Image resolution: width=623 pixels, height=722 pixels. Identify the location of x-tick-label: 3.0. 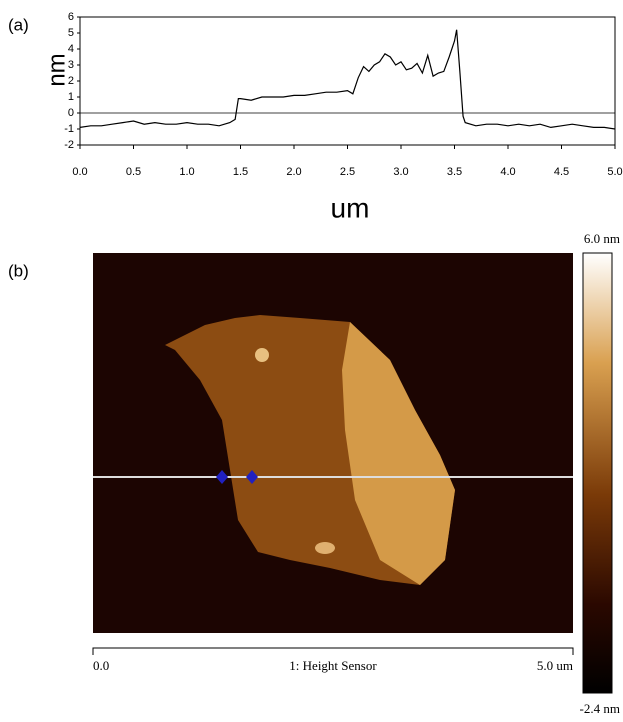
(400, 172).